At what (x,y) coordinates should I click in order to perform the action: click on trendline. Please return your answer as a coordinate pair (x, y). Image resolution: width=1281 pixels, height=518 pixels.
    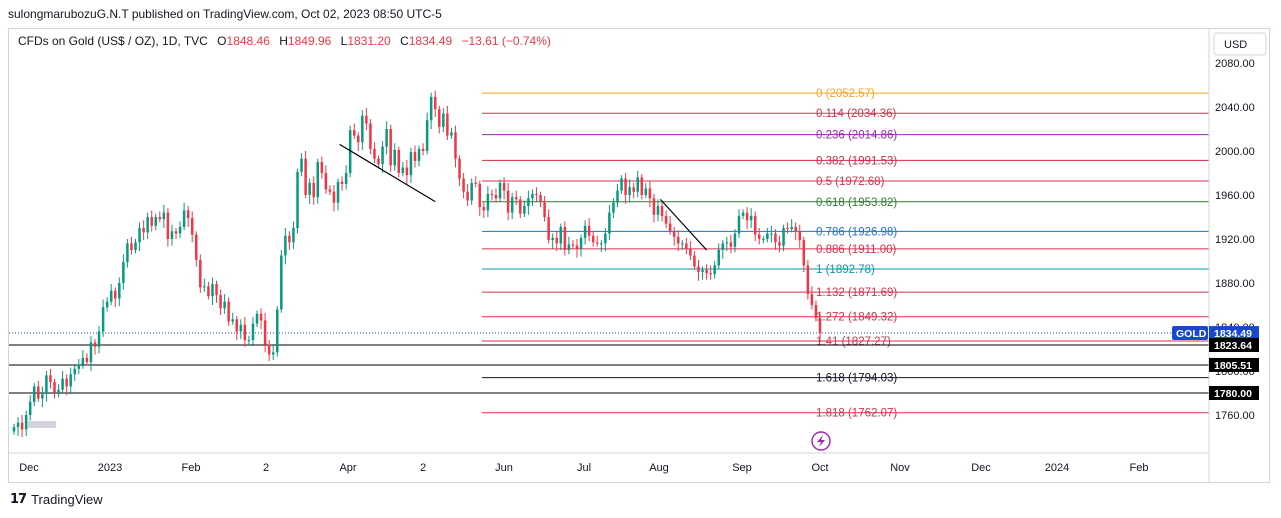
    Looking at the image, I should click on (683, 224).